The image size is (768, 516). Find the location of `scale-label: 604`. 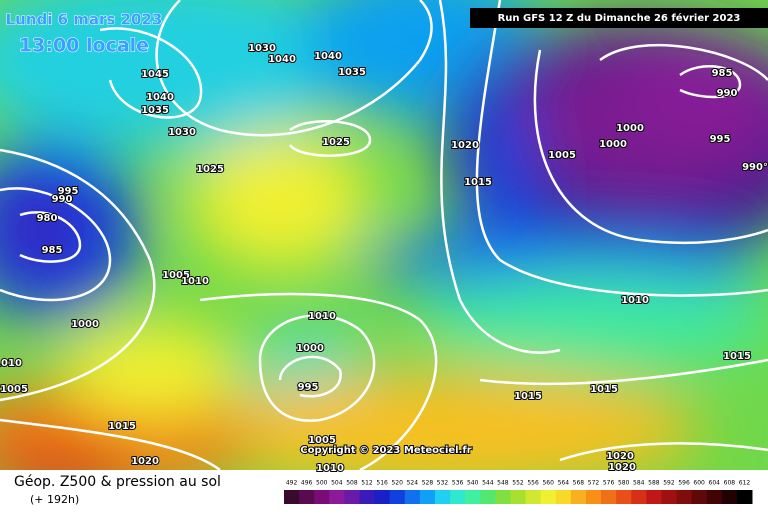

scale-label: 604 is located at coordinates (715, 483).